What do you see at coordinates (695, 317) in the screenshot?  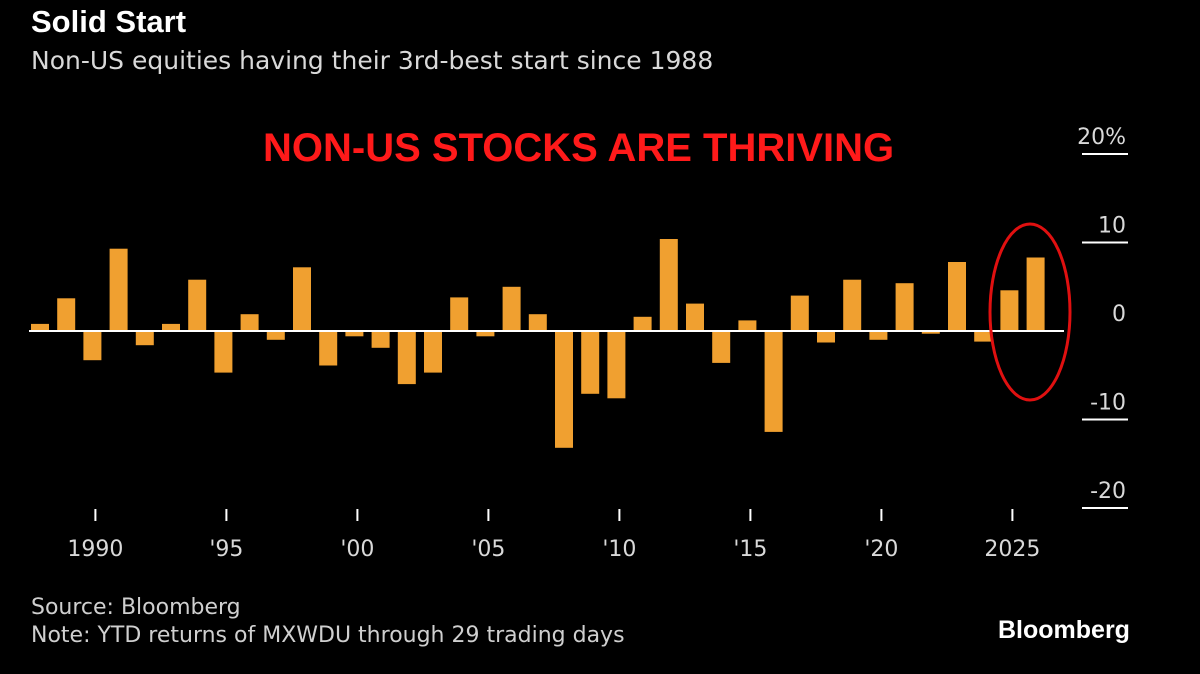 I see `bar-2013` at bounding box center [695, 317].